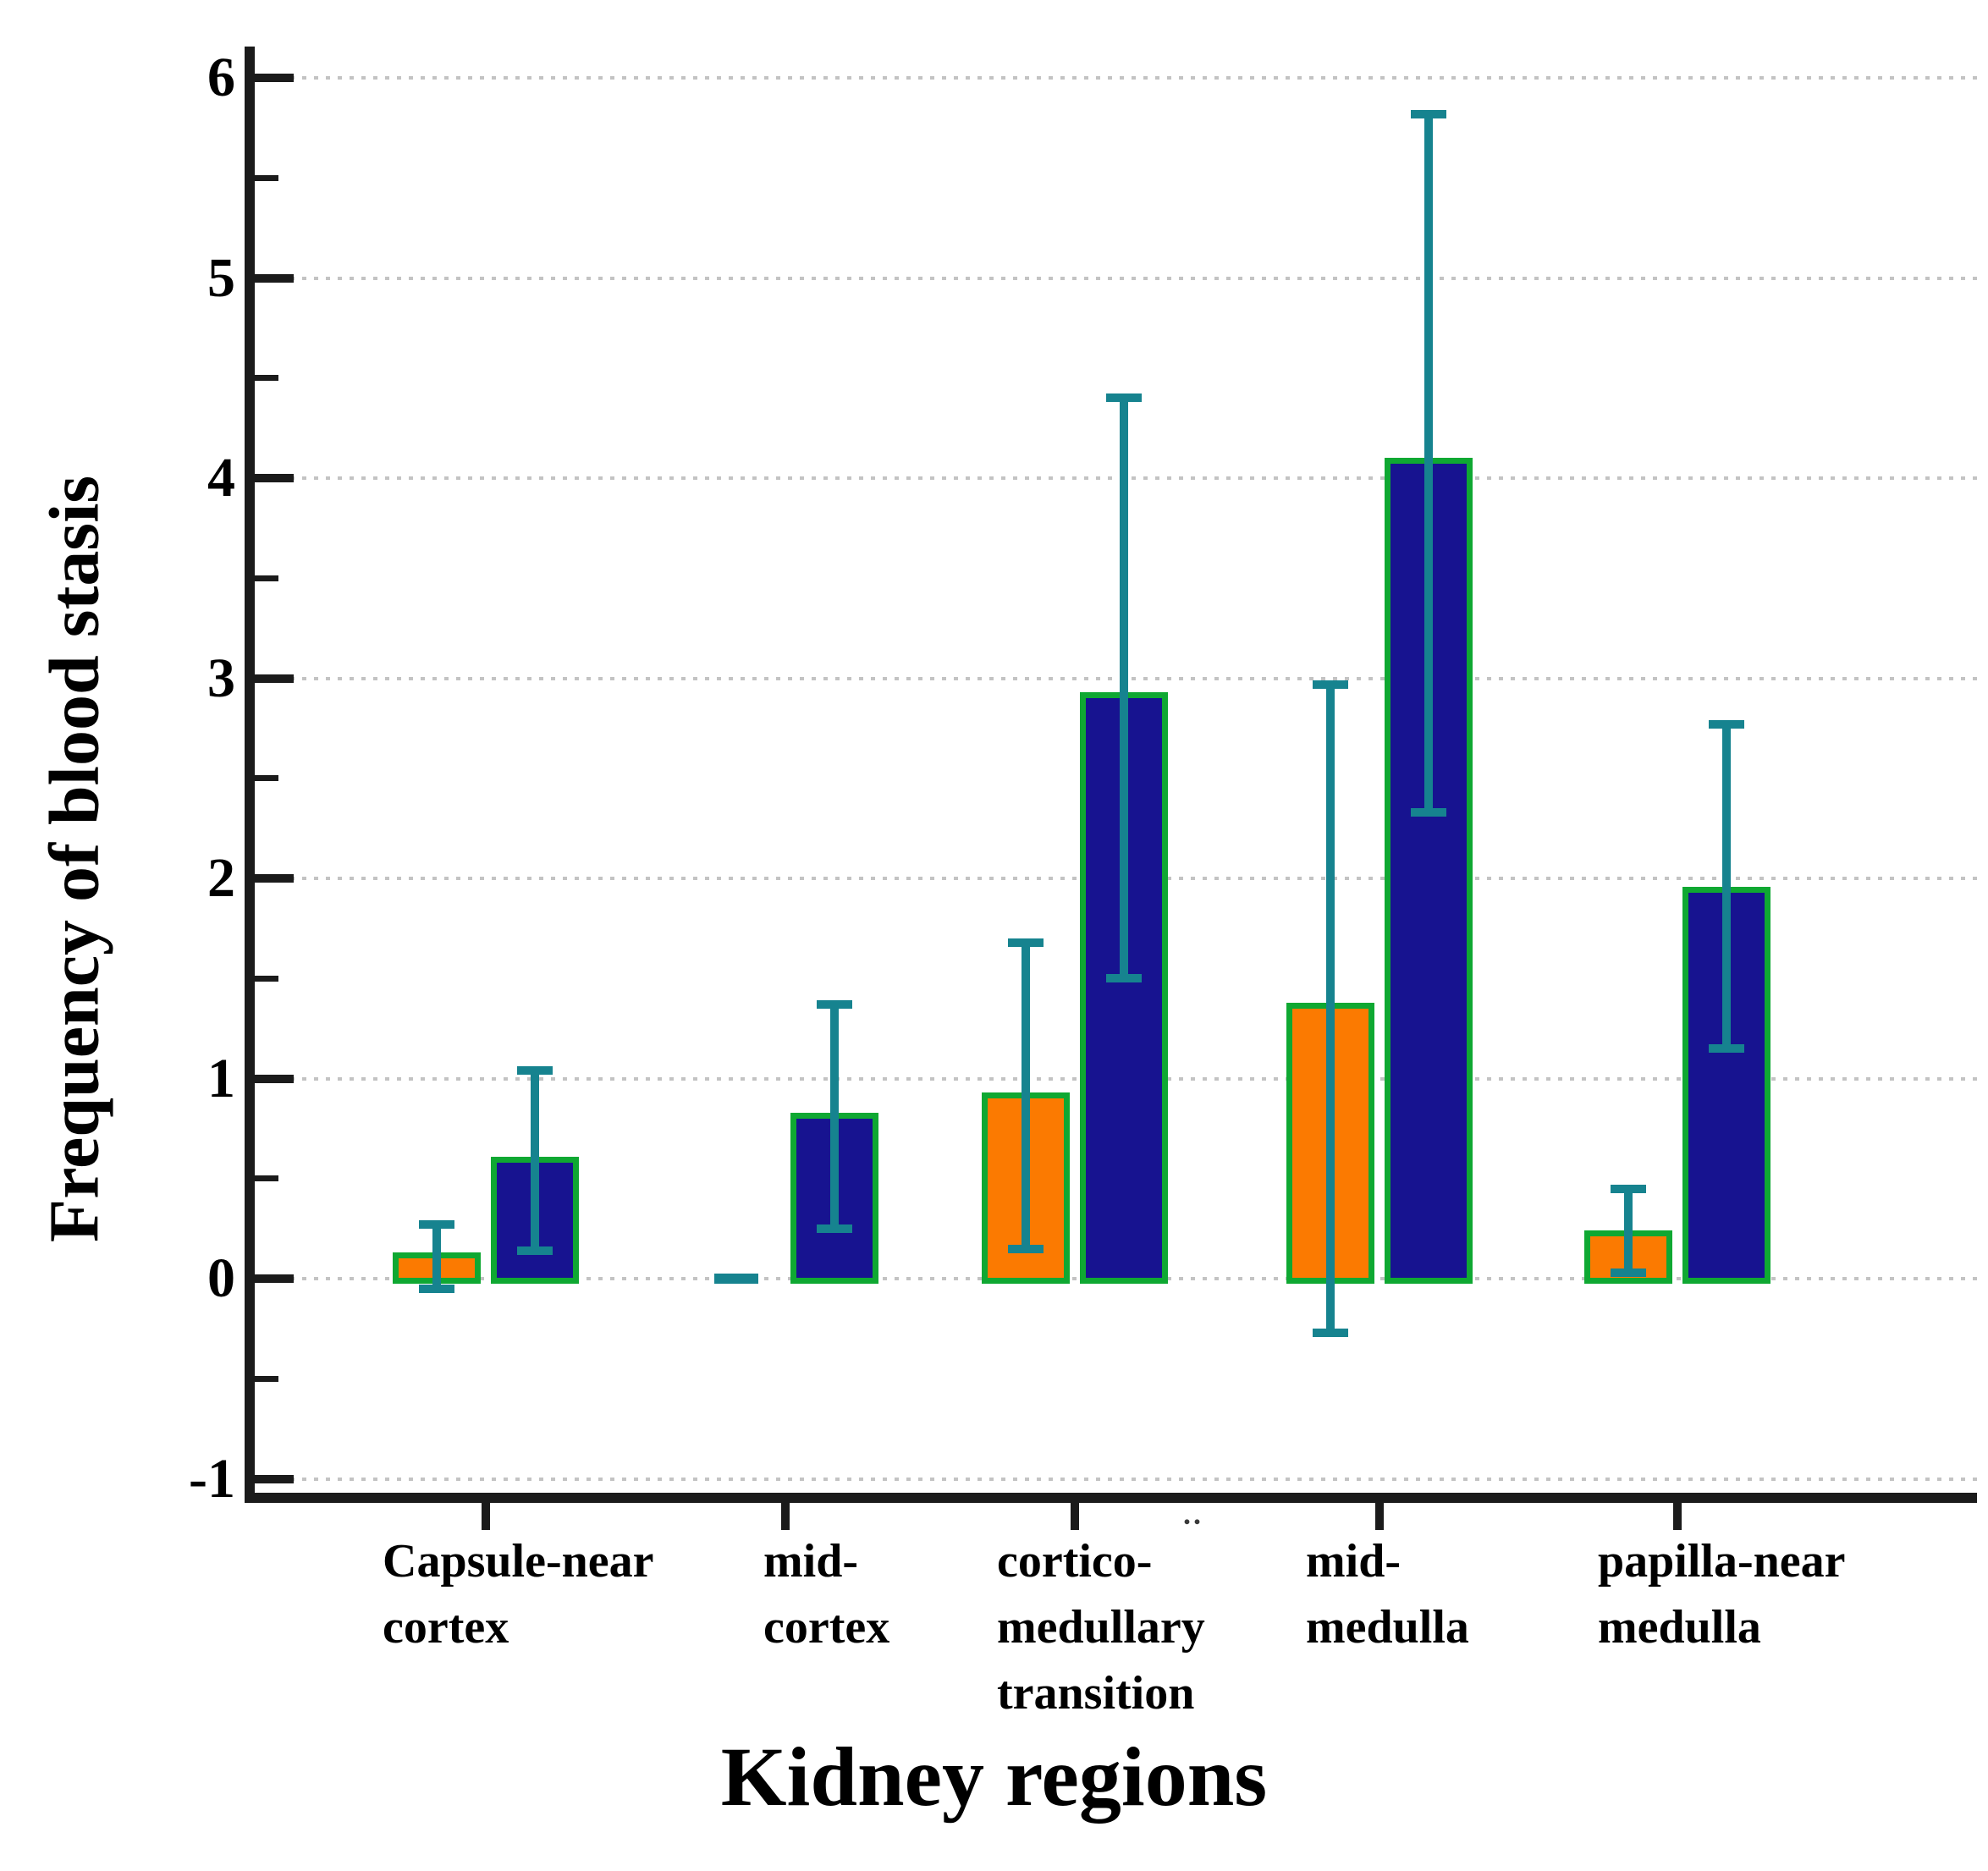  I want to click on category-label-line: papilla-near, so click(1722, 1562).